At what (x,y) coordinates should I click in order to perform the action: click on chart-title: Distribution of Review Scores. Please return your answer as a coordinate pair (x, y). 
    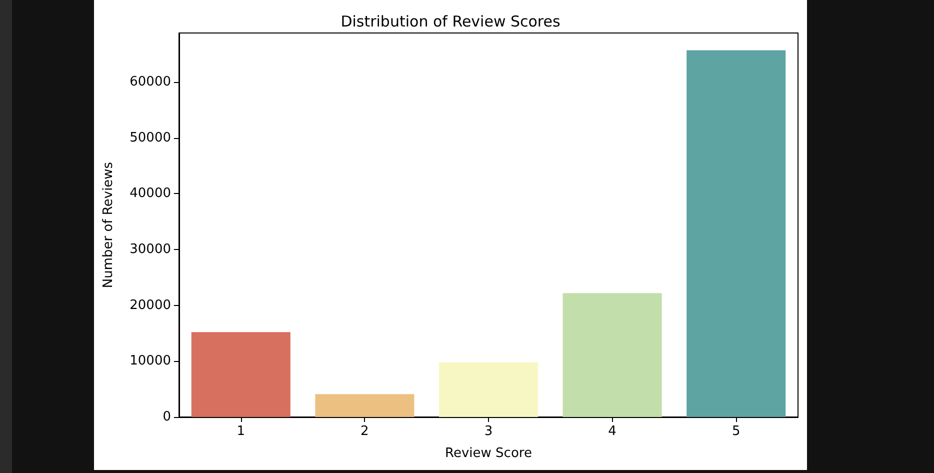
    Looking at the image, I should click on (450, 21).